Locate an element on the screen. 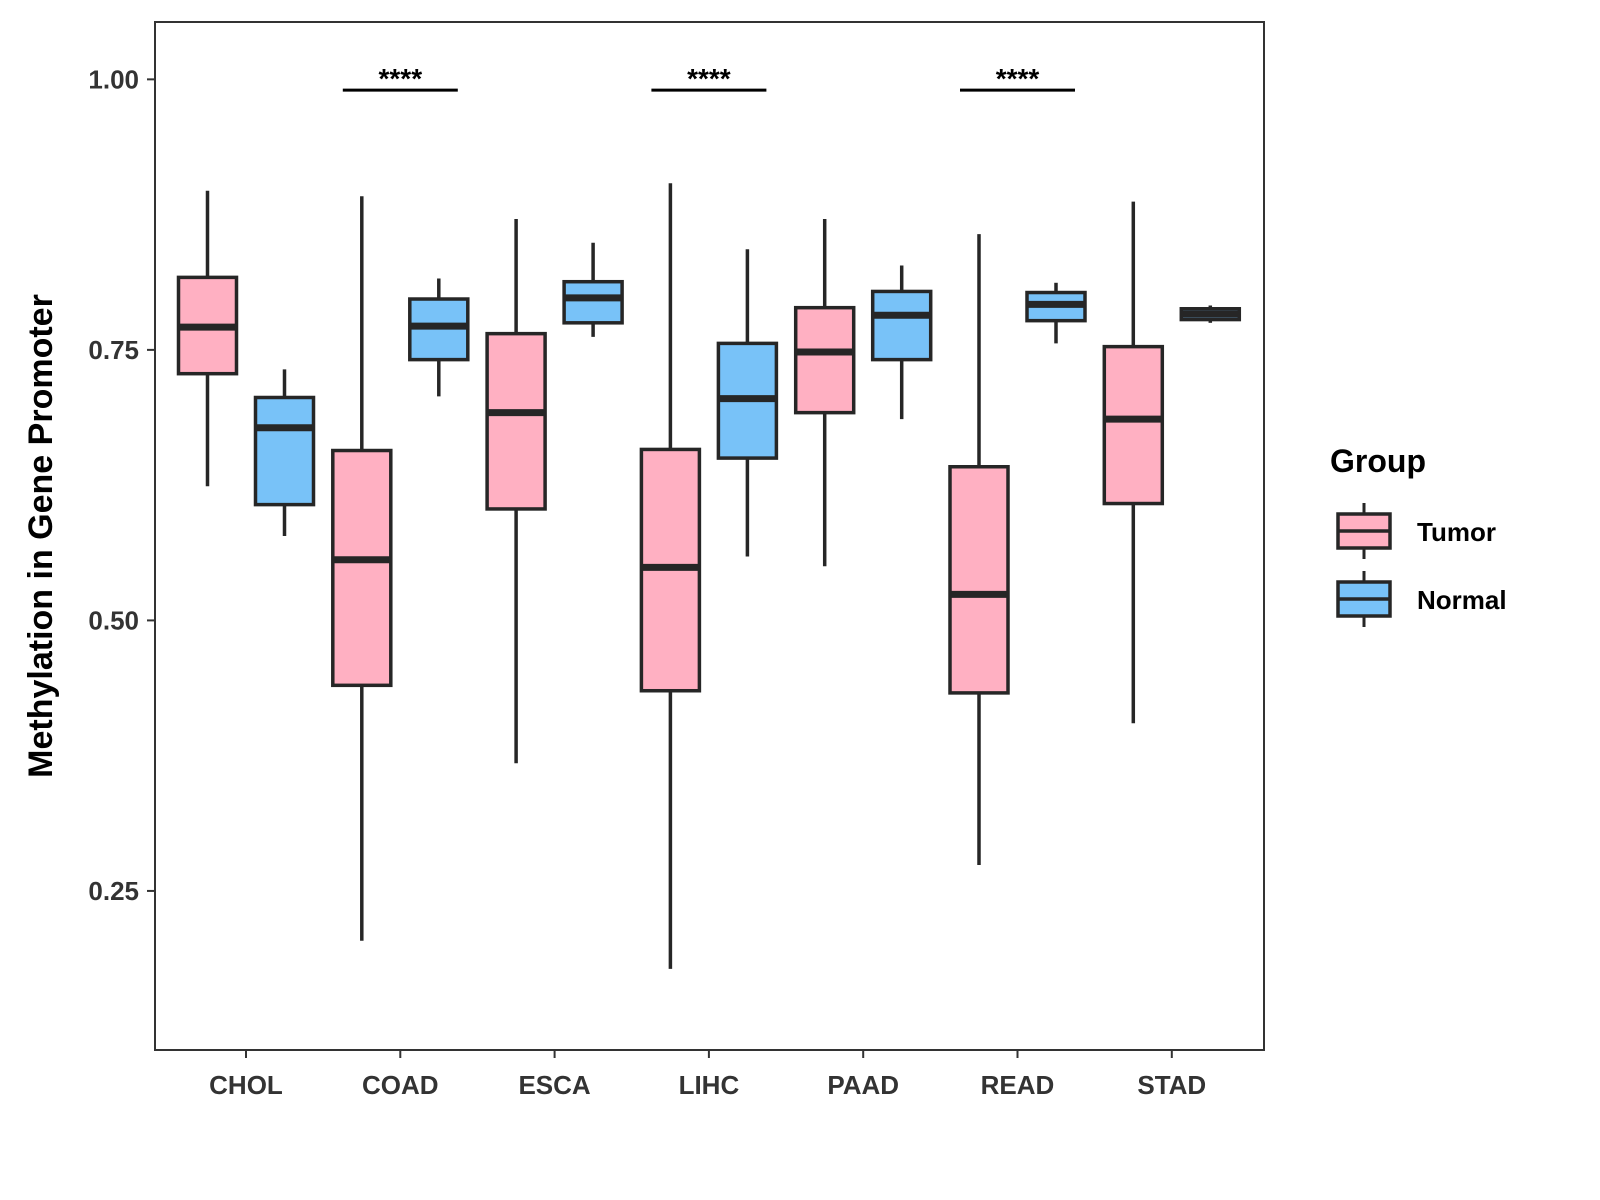 This screenshot has width=1600, height=1200. y-tick-label: 0.50 is located at coordinates (113, 620).